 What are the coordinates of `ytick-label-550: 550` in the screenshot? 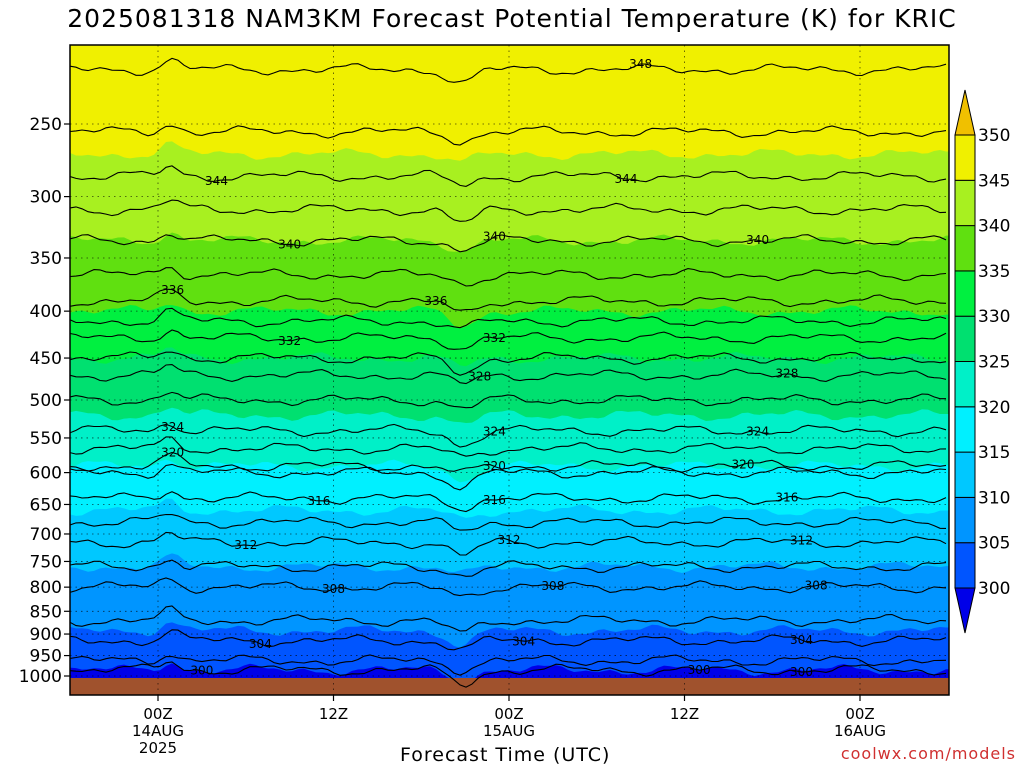 It's located at (46, 439).